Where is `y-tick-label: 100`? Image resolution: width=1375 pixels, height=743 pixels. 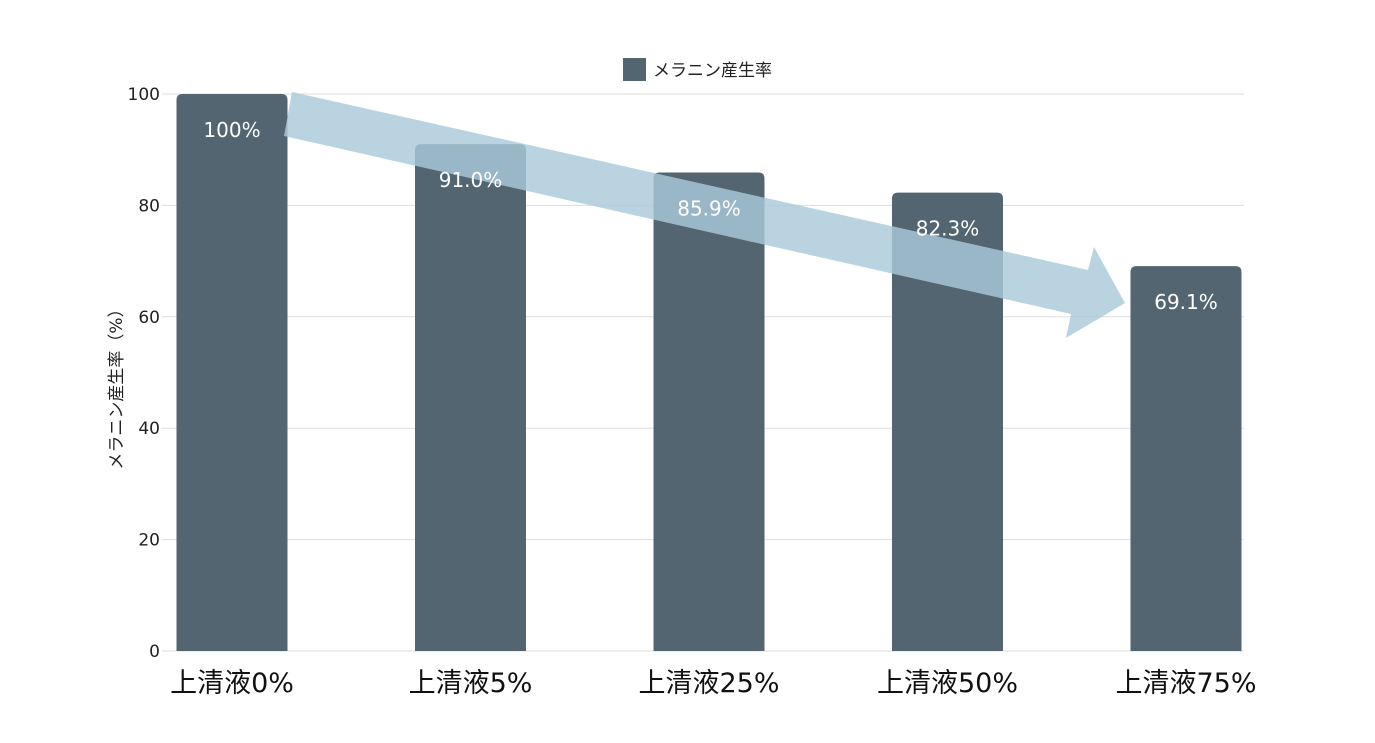 y-tick-label: 100 is located at coordinates (144, 95).